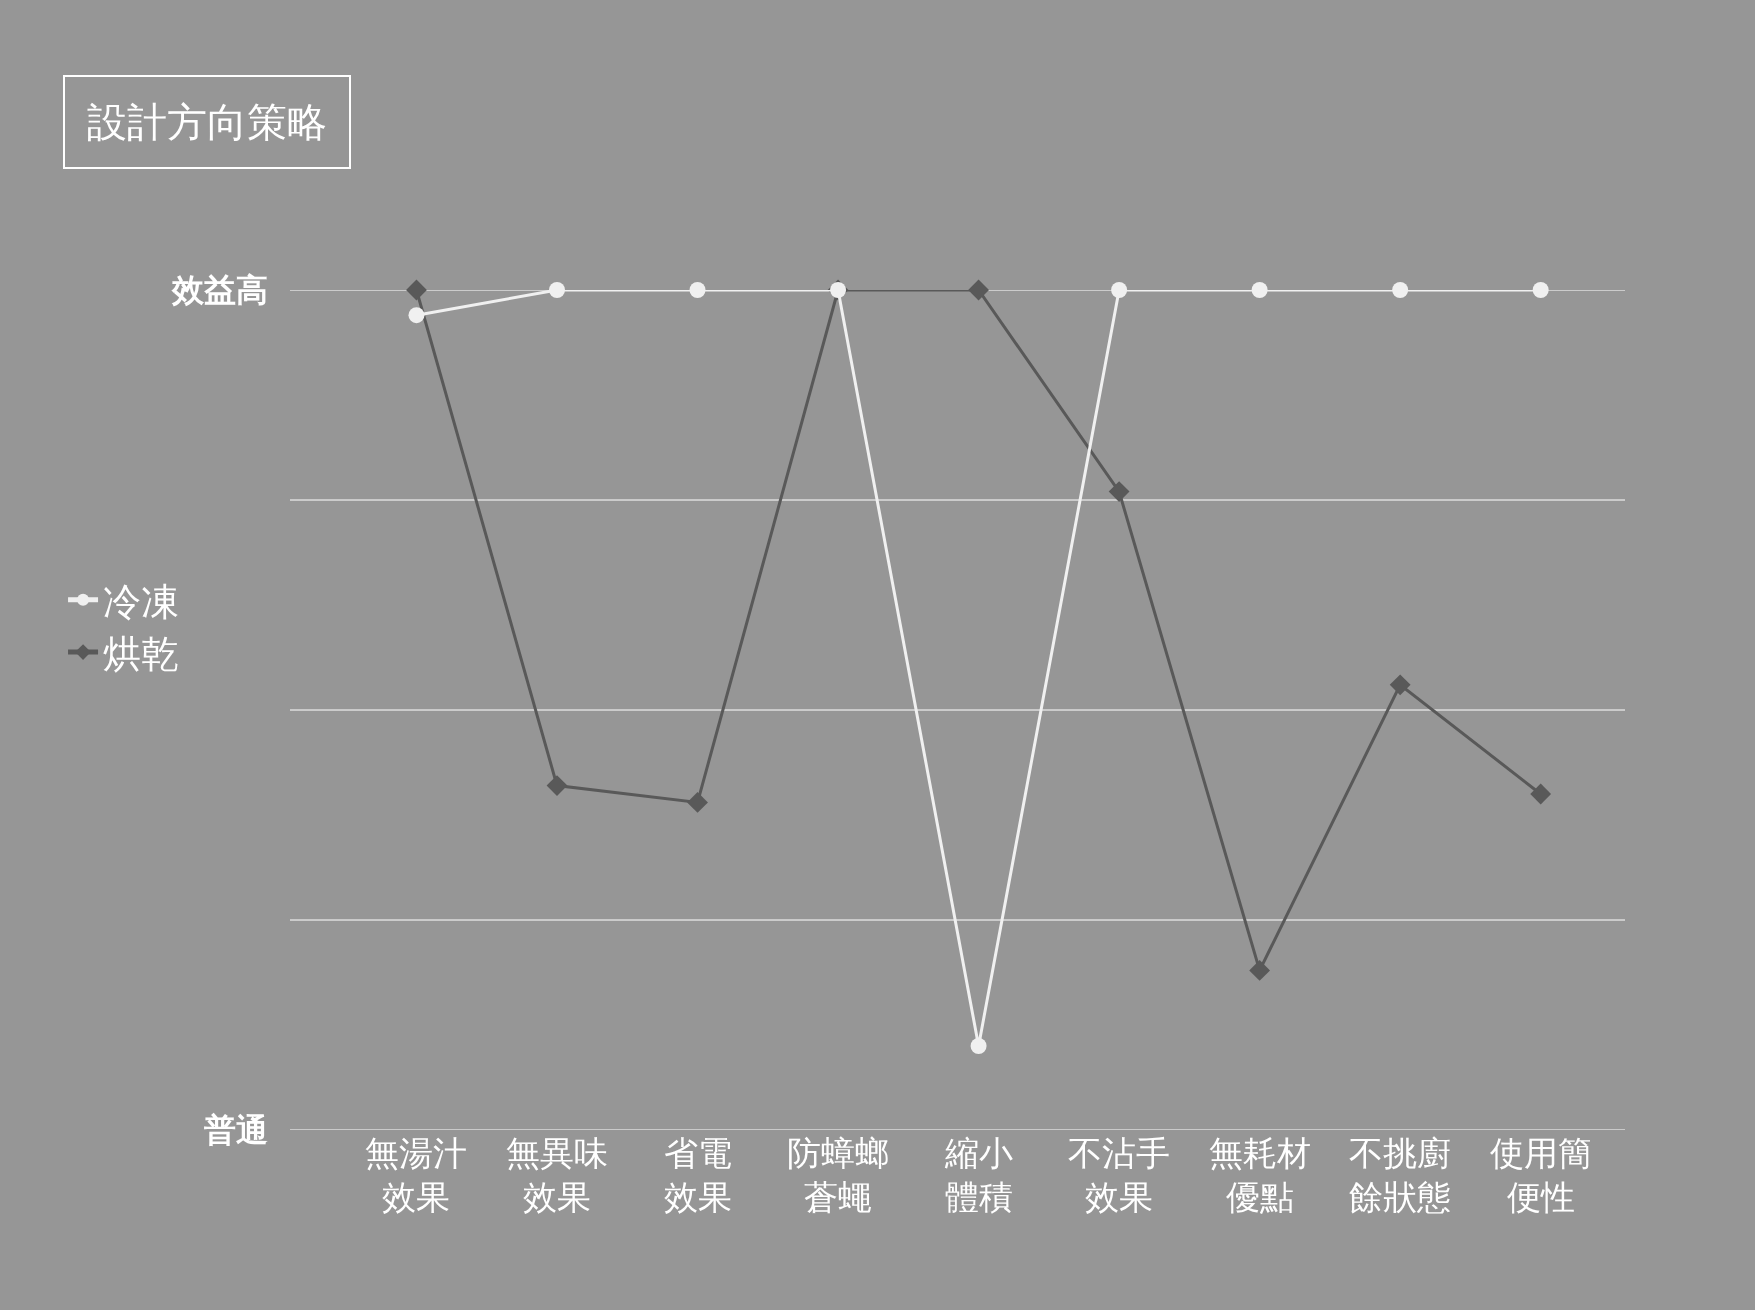 This screenshot has width=1755, height=1310. Describe the element at coordinates (141, 653) in the screenshot. I see `legend-label: 烘乾` at that location.